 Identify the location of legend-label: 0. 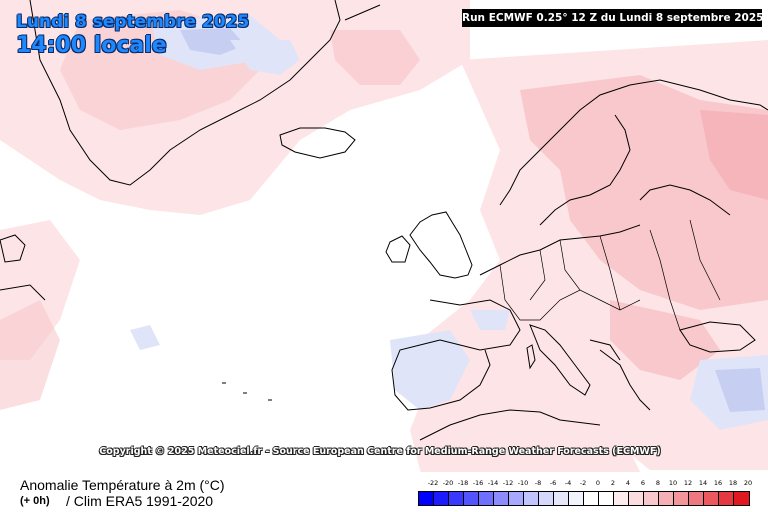
(598, 483).